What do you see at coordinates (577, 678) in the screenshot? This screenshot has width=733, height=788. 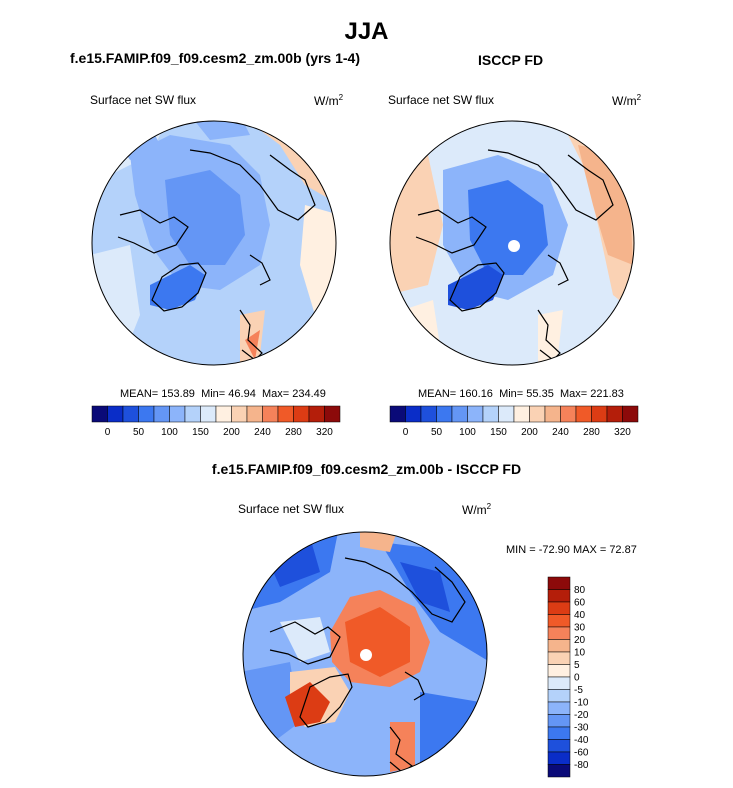 I see `diff-colorbar-tick-label: 0` at bounding box center [577, 678].